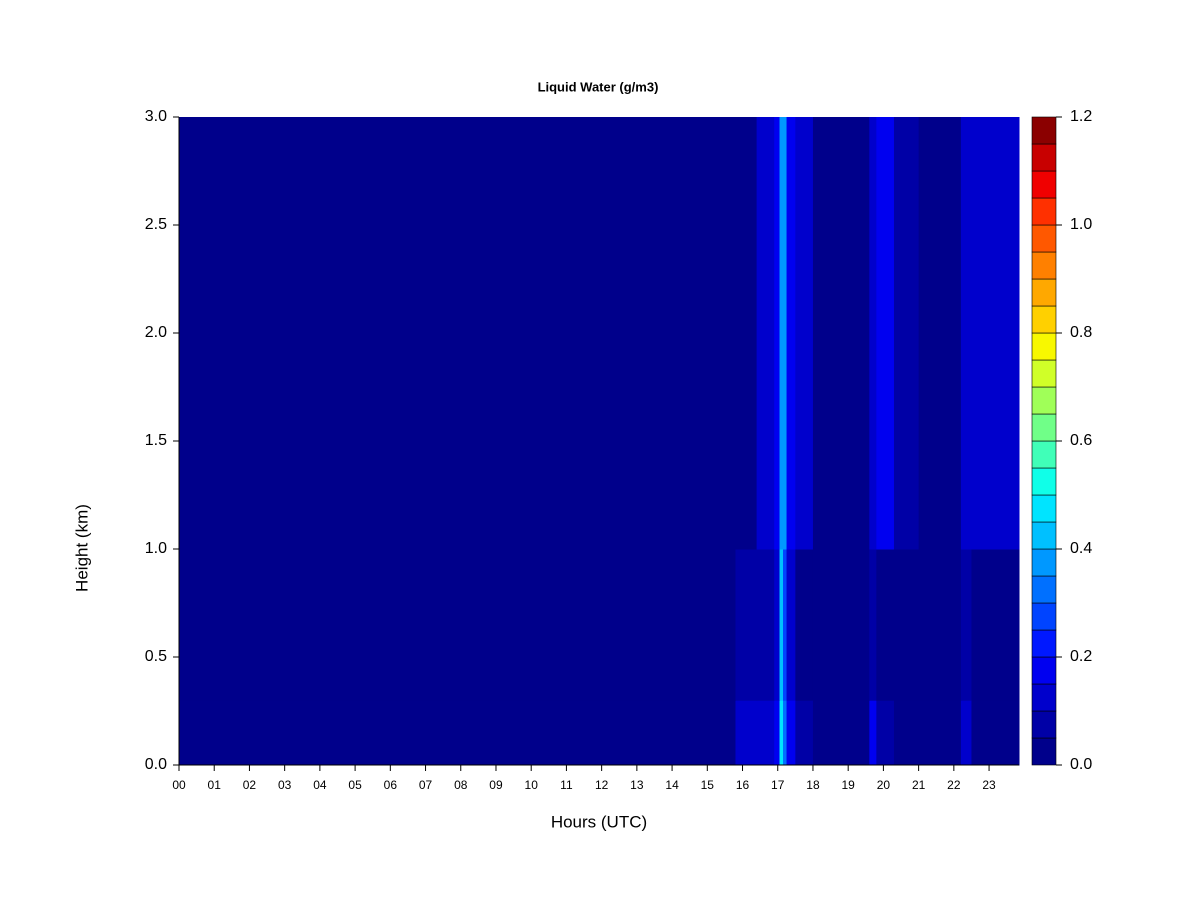 Image resolution: width=1200 pixels, height=905 pixels. I want to click on x-tick-label: 09, so click(496, 785).